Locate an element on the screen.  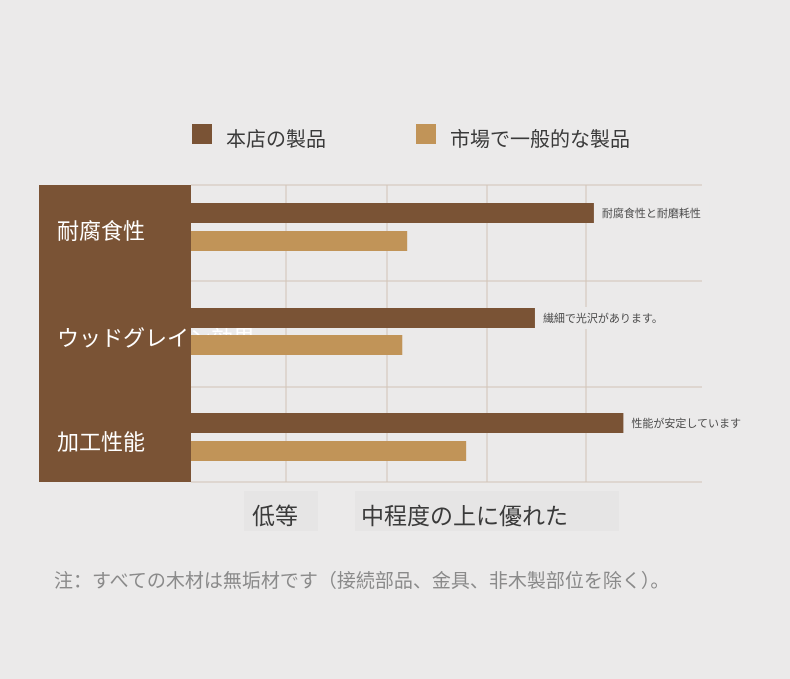
category-label-processing: 加工性能 is located at coordinates (101, 443).